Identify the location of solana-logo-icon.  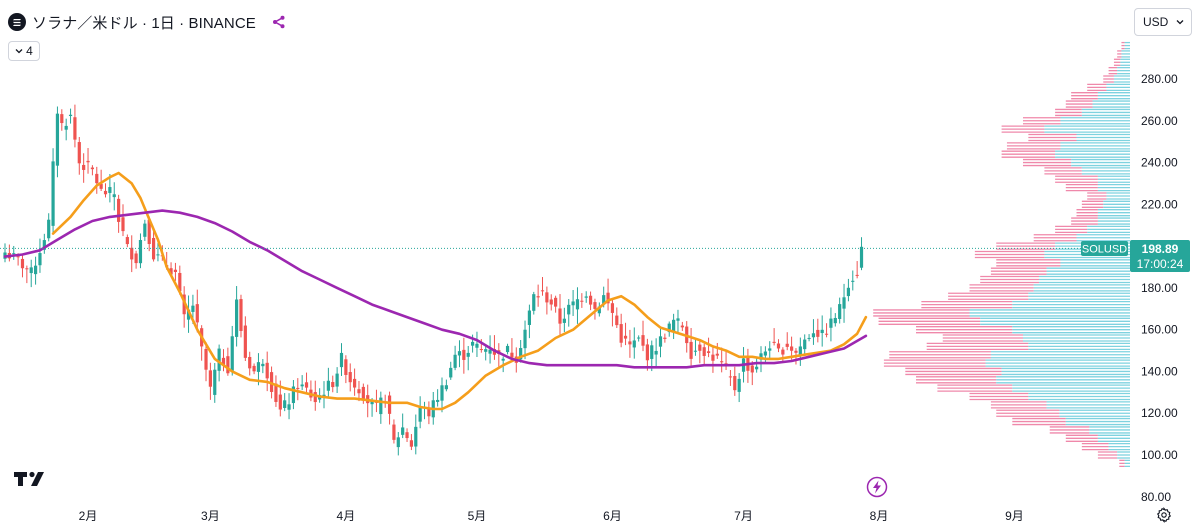
(17, 22).